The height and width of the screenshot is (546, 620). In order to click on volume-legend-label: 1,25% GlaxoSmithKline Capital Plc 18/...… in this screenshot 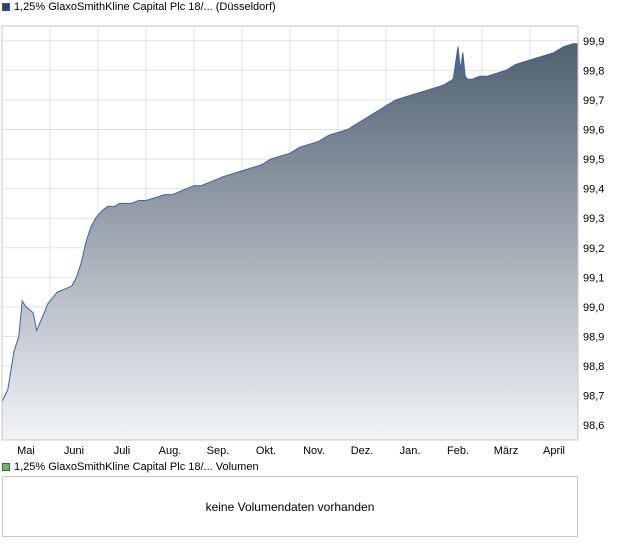, I will do `click(136, 467)`.